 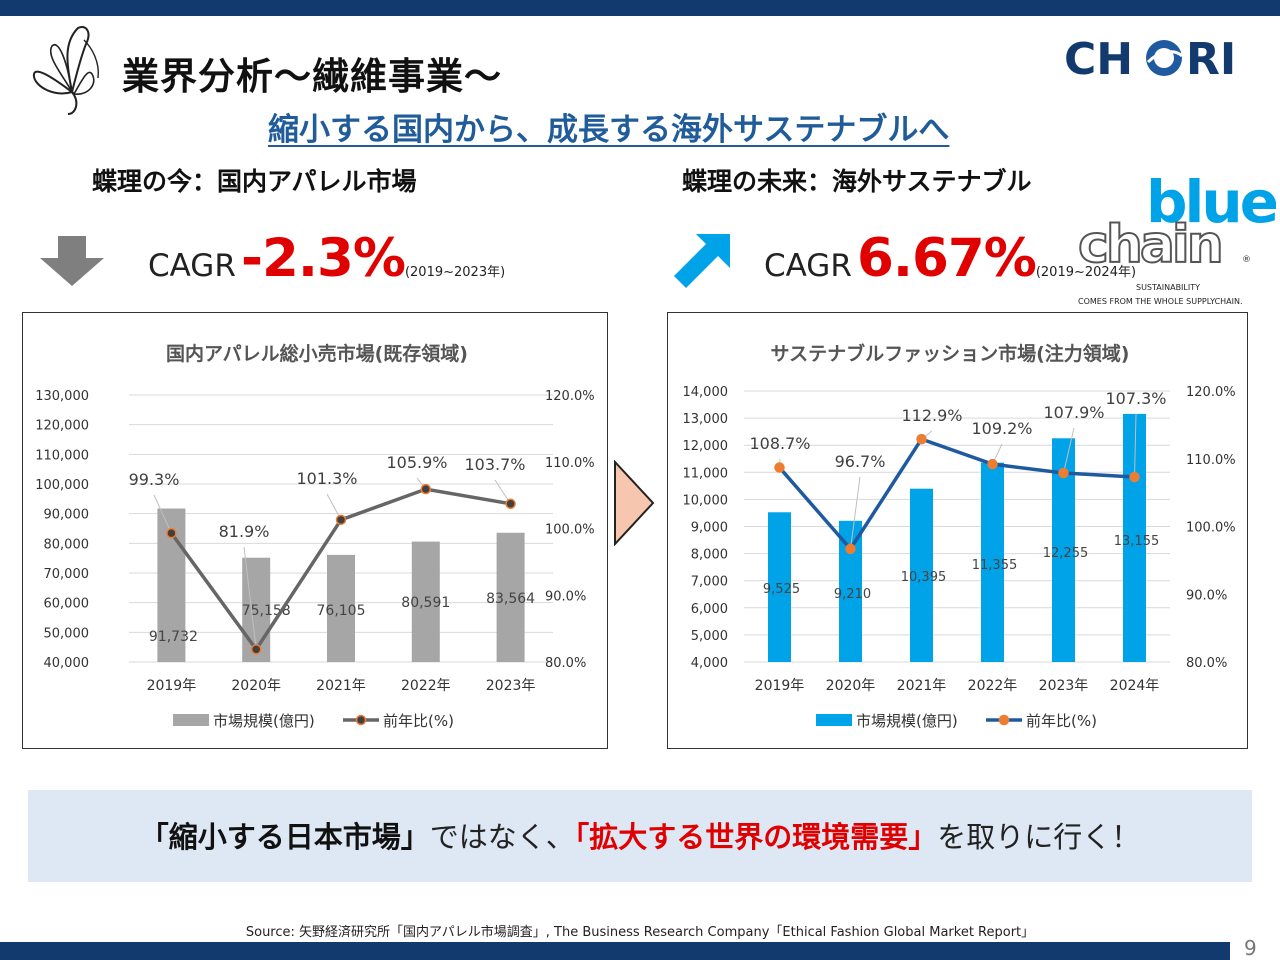 What do you see at coordinates (634, 503) in the screenshot?
I see `transition-arrow-icon` at bounding box center [634, 503].